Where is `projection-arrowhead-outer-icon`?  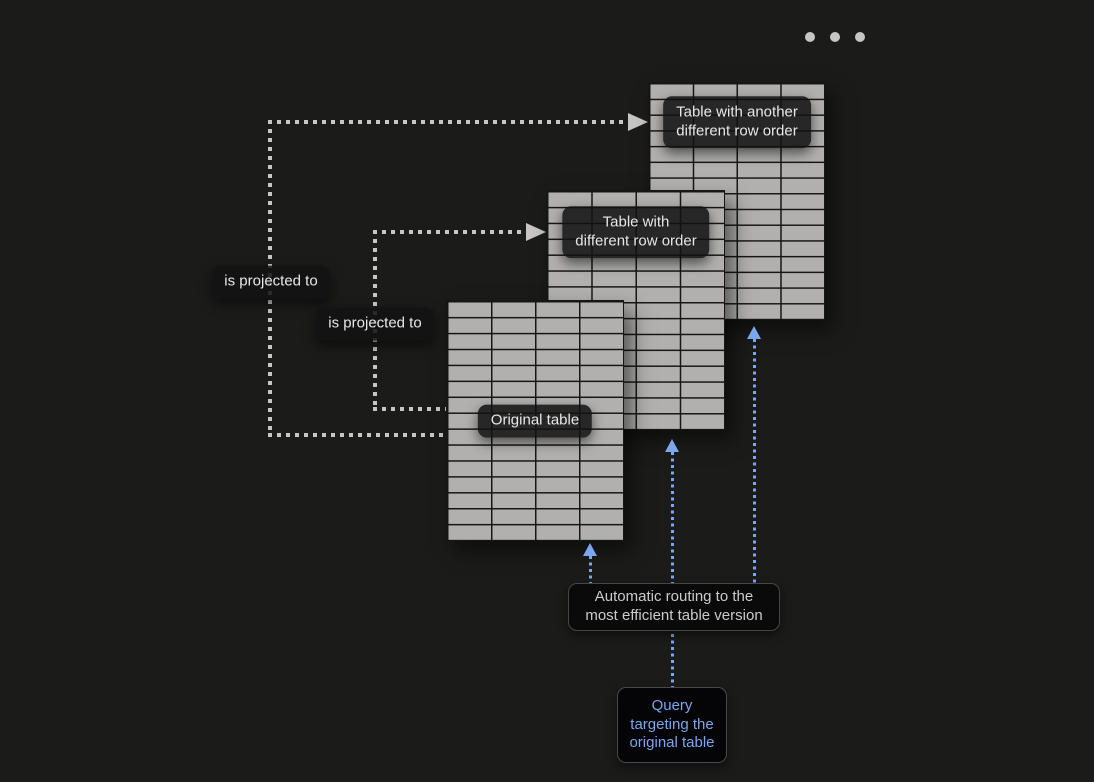 projection-arrowhead-outer-icon is located at coordinates (638, 122).